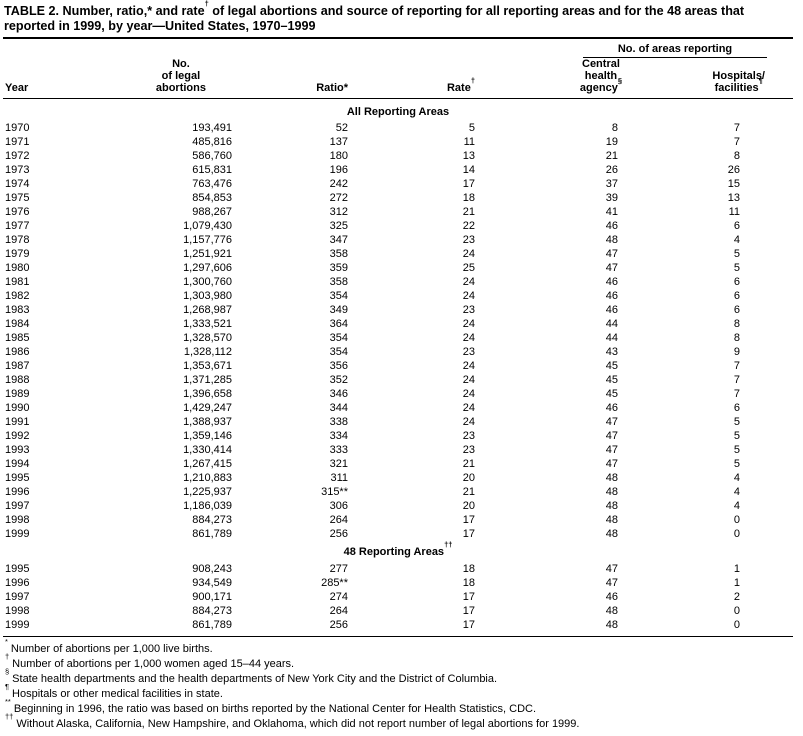 The image size is (803, 736). I want to click on table-row: 1998 884,273 264 17 48 0, so click(398, 520).